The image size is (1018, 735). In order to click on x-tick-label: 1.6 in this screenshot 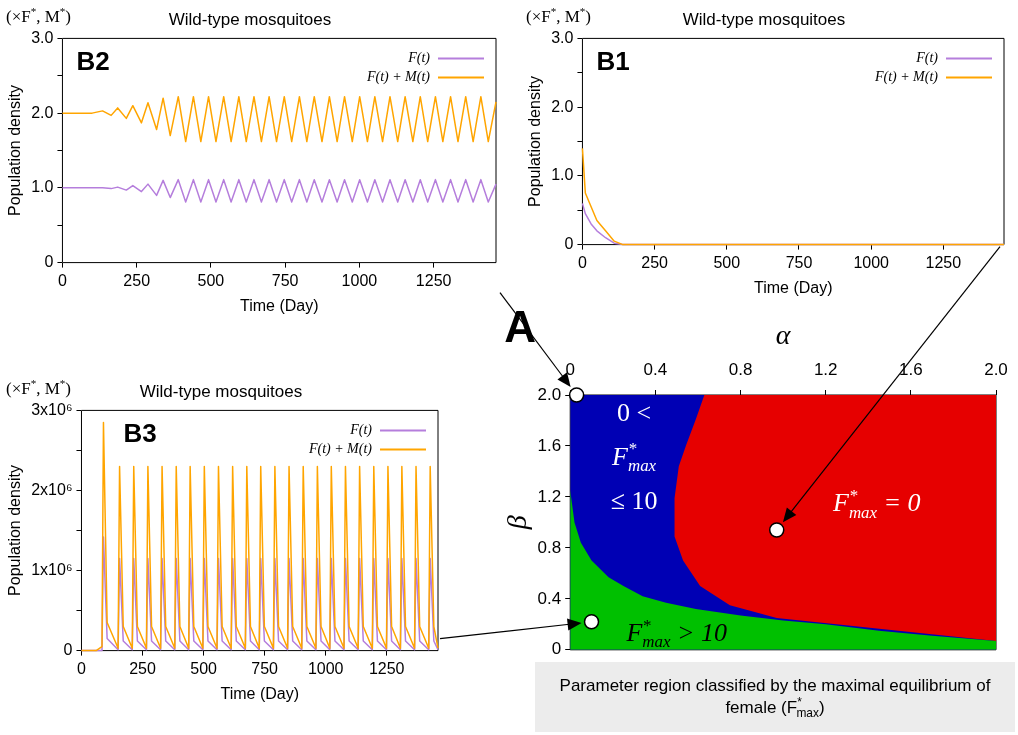, I will do `click(911, 370)`.